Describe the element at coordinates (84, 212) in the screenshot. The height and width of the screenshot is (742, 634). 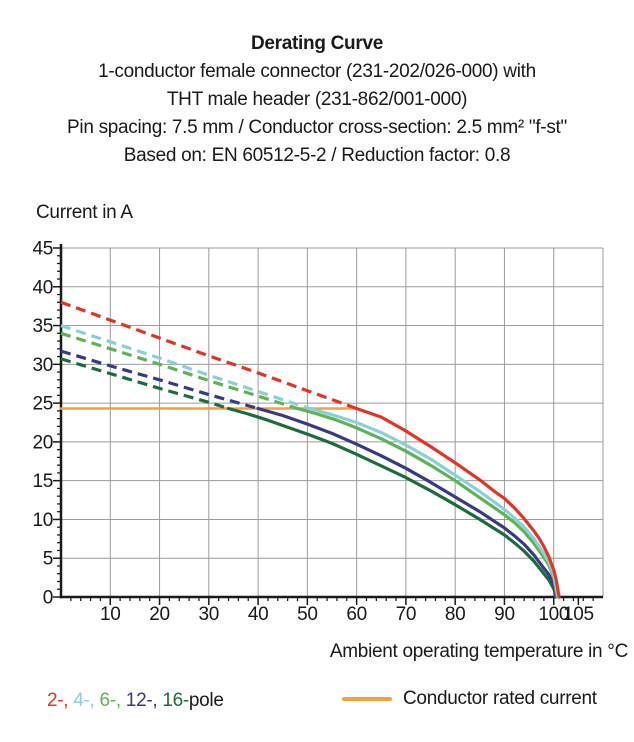
I see `y-axis-title: Current in A` at that location.